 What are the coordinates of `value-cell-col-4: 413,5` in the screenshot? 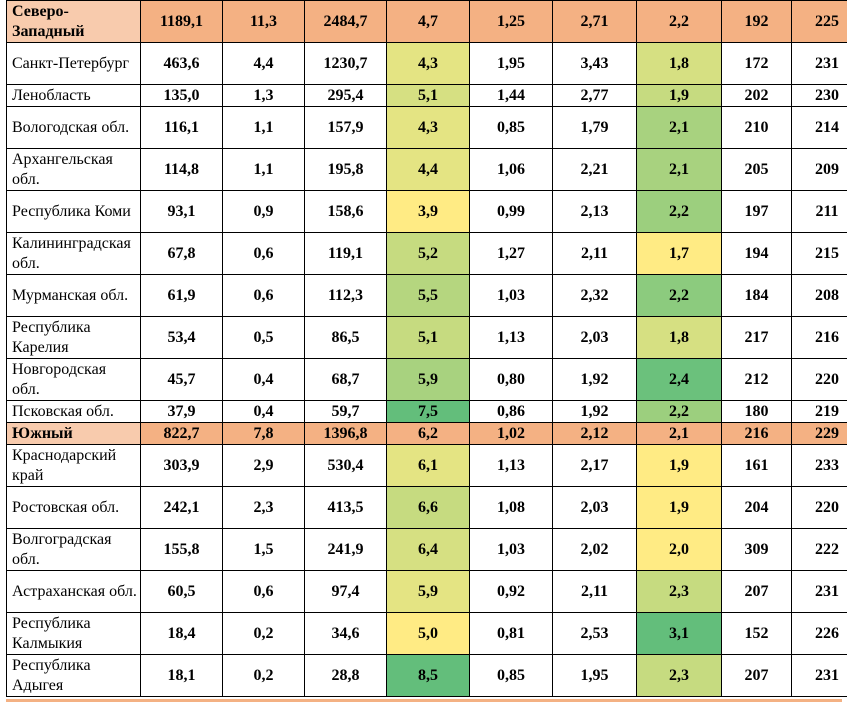 It's located at (345, 507).